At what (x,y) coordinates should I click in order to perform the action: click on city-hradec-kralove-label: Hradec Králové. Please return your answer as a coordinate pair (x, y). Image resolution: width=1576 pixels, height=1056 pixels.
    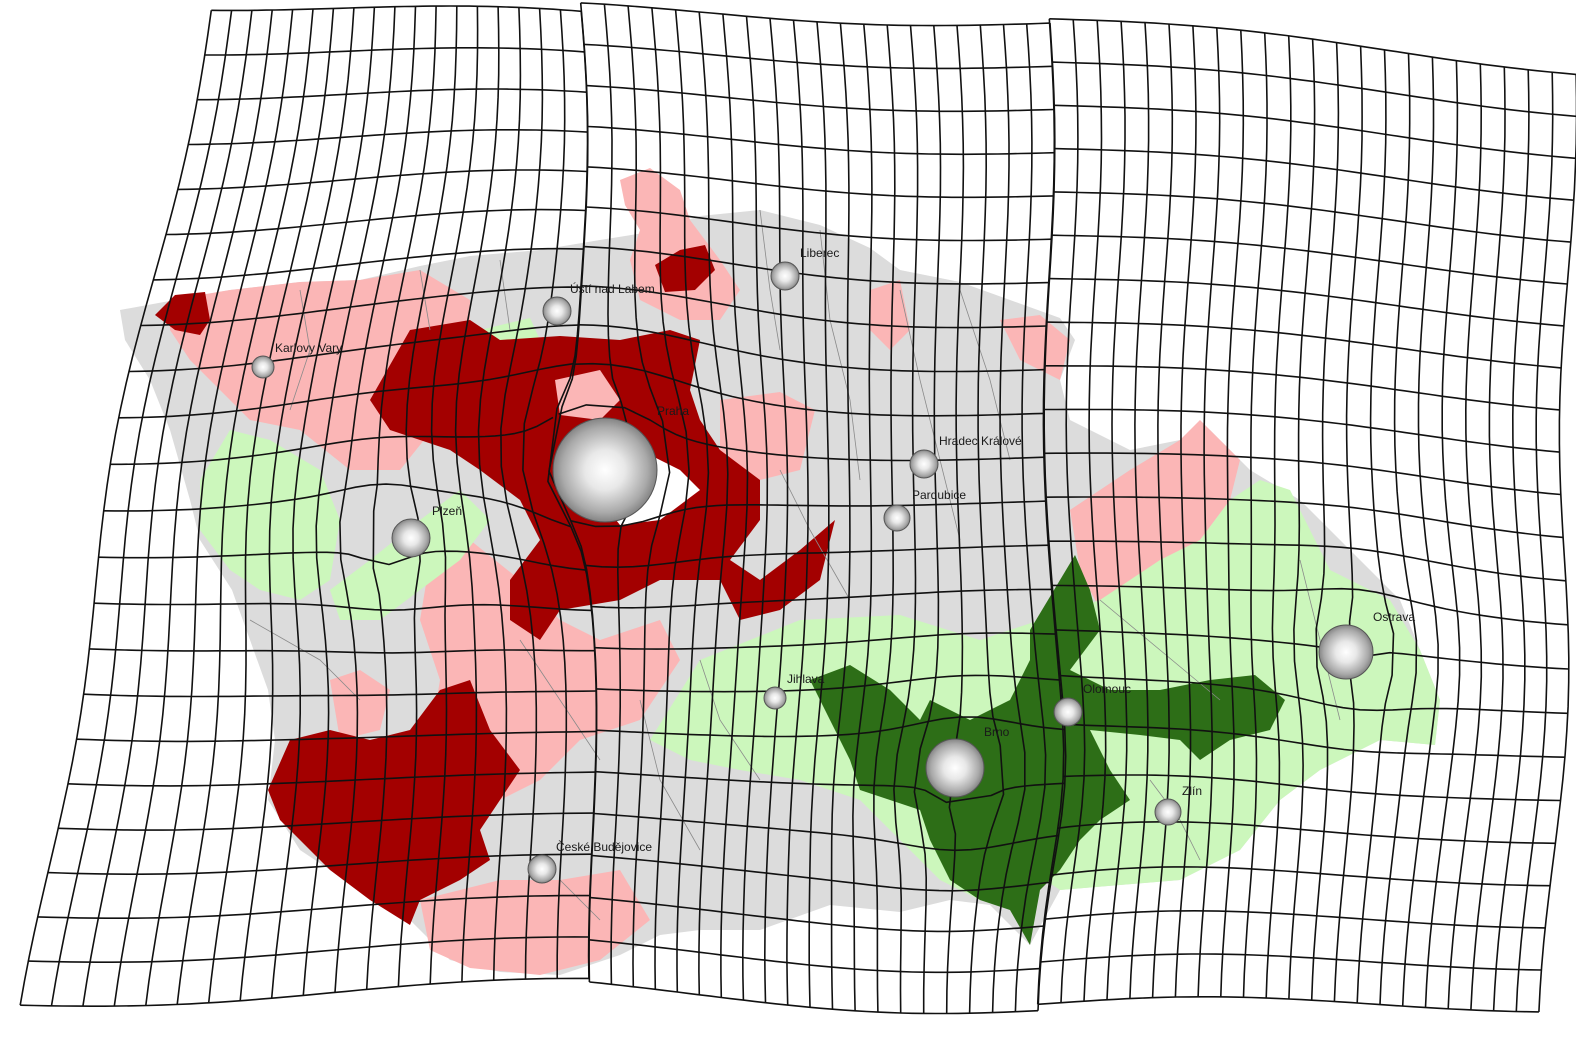
    Looking at the image, I should click on (980, 441).